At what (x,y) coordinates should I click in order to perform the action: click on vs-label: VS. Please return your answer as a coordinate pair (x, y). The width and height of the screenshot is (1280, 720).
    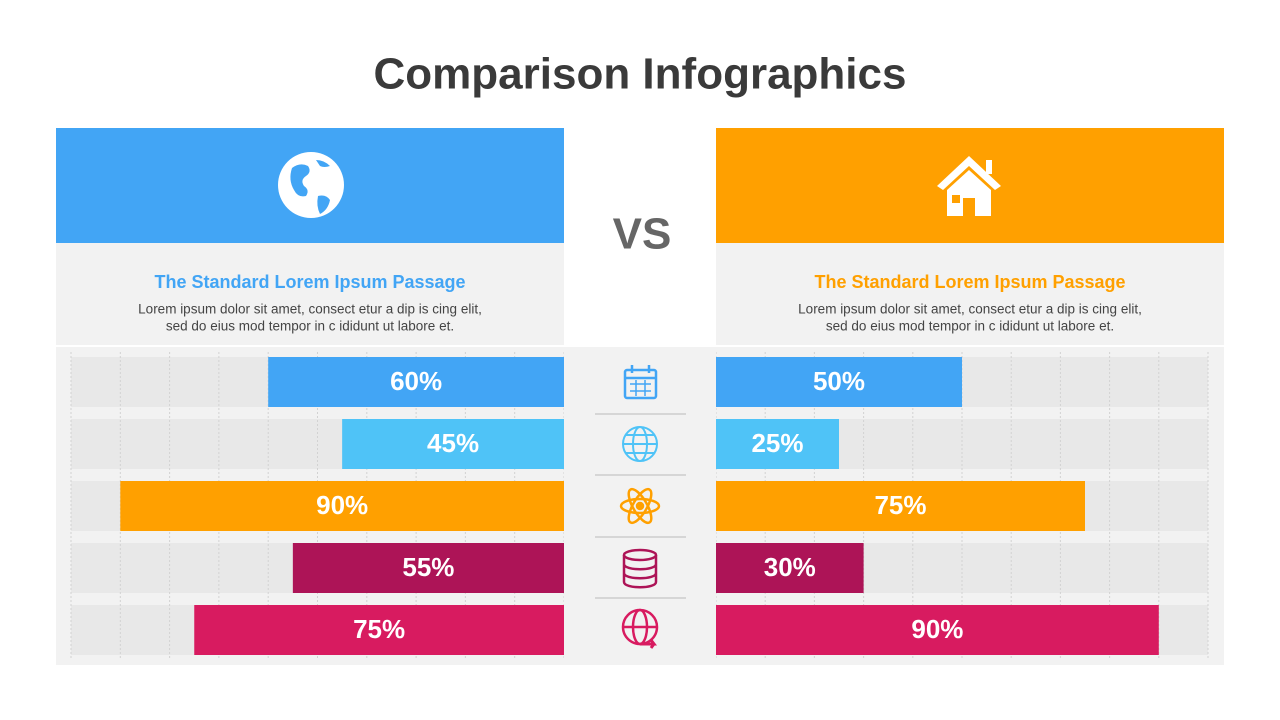
    Looking at the image, I should click on (642, 234).